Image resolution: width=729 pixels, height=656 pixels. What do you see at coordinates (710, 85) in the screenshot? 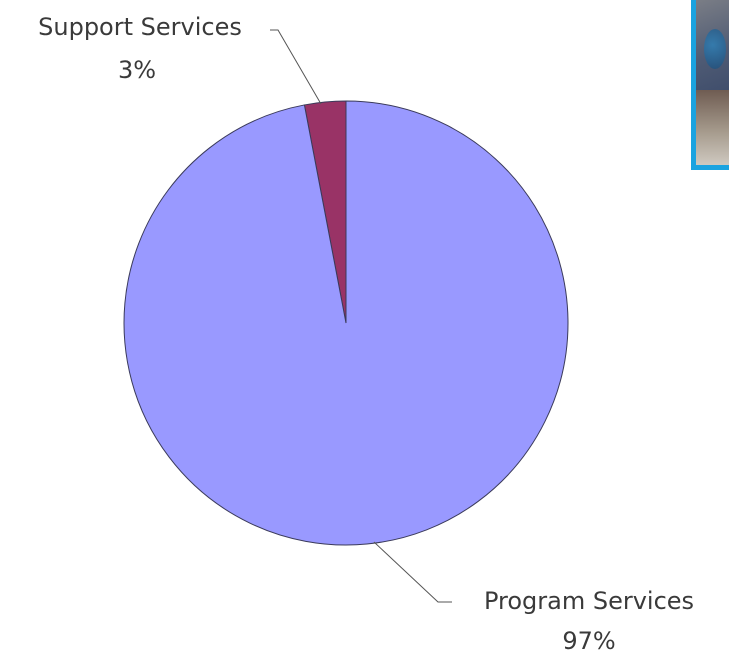
I see `photo-thumbnail` at bounding box center [710, 85].